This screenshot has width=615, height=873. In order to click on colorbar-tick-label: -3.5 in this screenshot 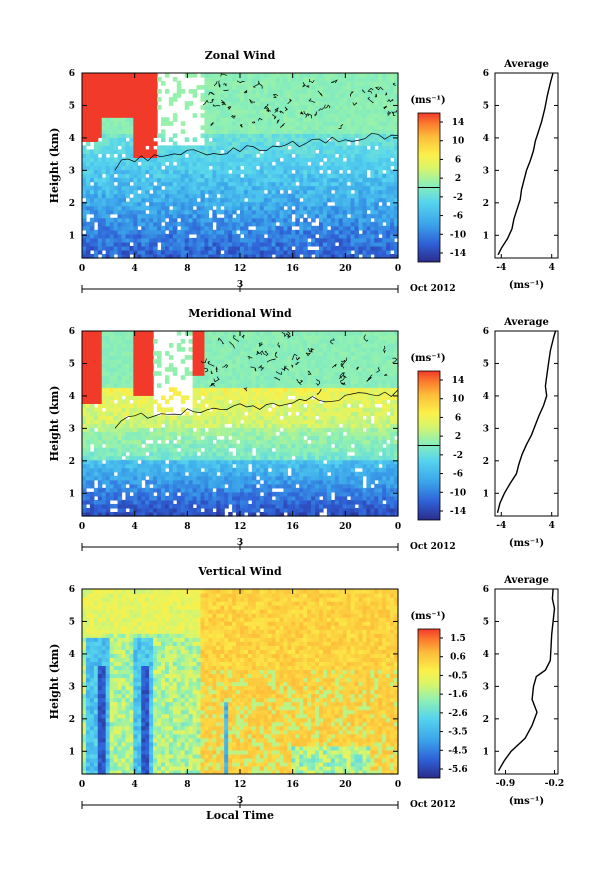, I will do `click(457, 733)`.